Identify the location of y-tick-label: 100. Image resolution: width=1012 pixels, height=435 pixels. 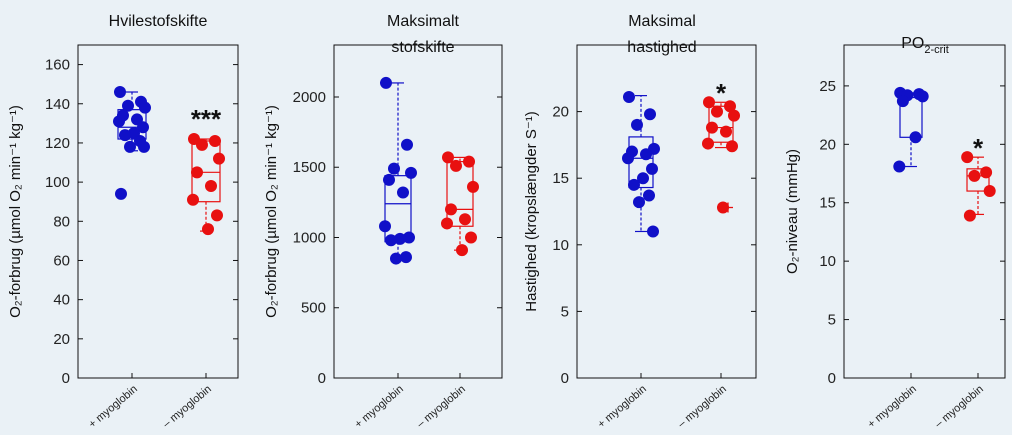
(57, 182).